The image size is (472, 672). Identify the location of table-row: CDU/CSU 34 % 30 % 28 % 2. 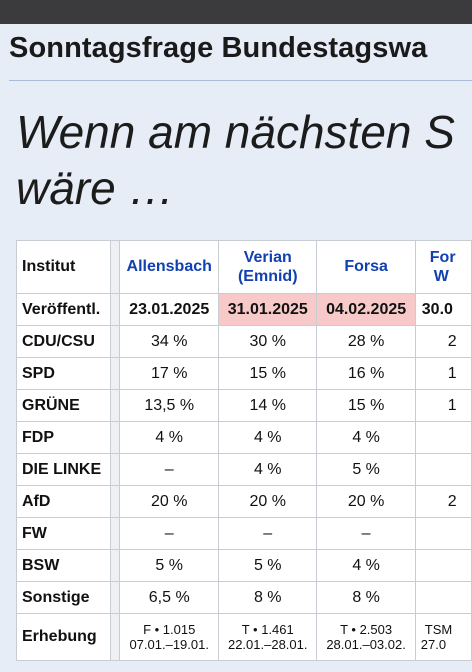
(244, 341).